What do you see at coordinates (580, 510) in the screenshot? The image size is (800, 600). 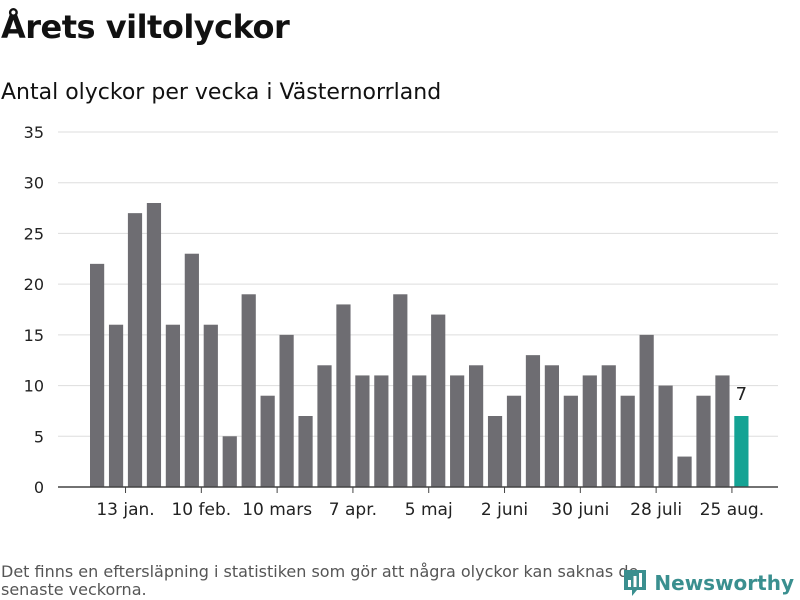 I see `x-tick-label: 30 juni` at bounding box center [580, 510].